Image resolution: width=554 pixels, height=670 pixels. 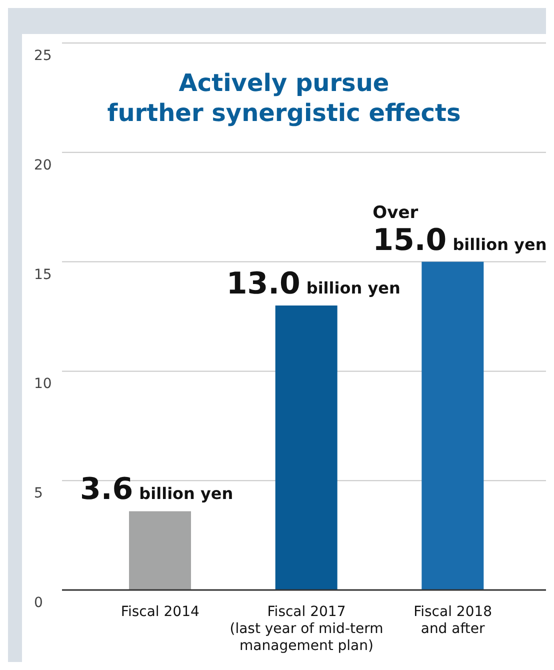 I want to click on data-label: Over 15.0 billion yen, so click(x=459, y=230).